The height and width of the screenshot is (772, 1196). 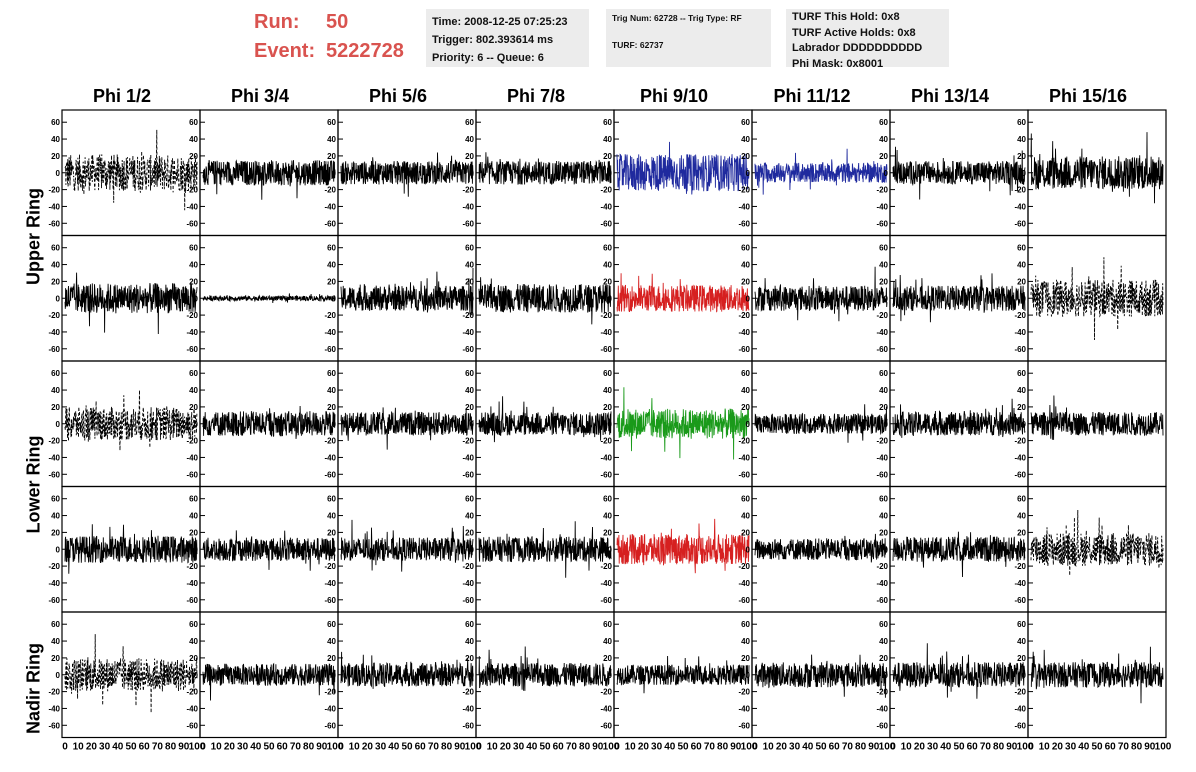 I want to click on x-tick-label: 70, so click(x=296, y=747).